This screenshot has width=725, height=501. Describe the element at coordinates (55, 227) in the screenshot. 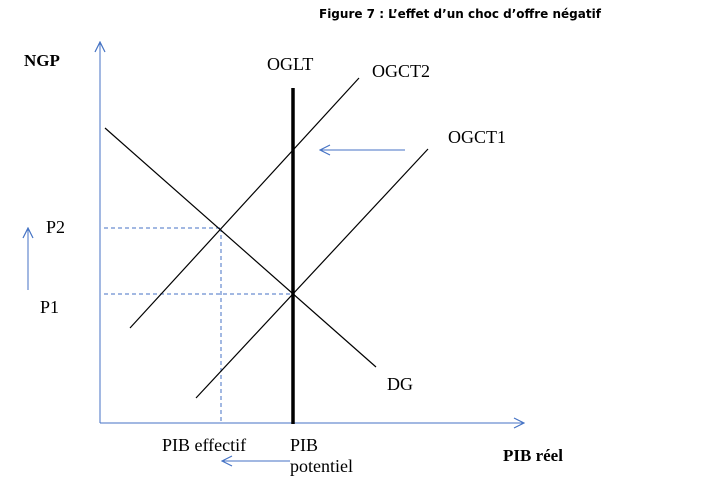

I see `p2-label: P2` at that location.